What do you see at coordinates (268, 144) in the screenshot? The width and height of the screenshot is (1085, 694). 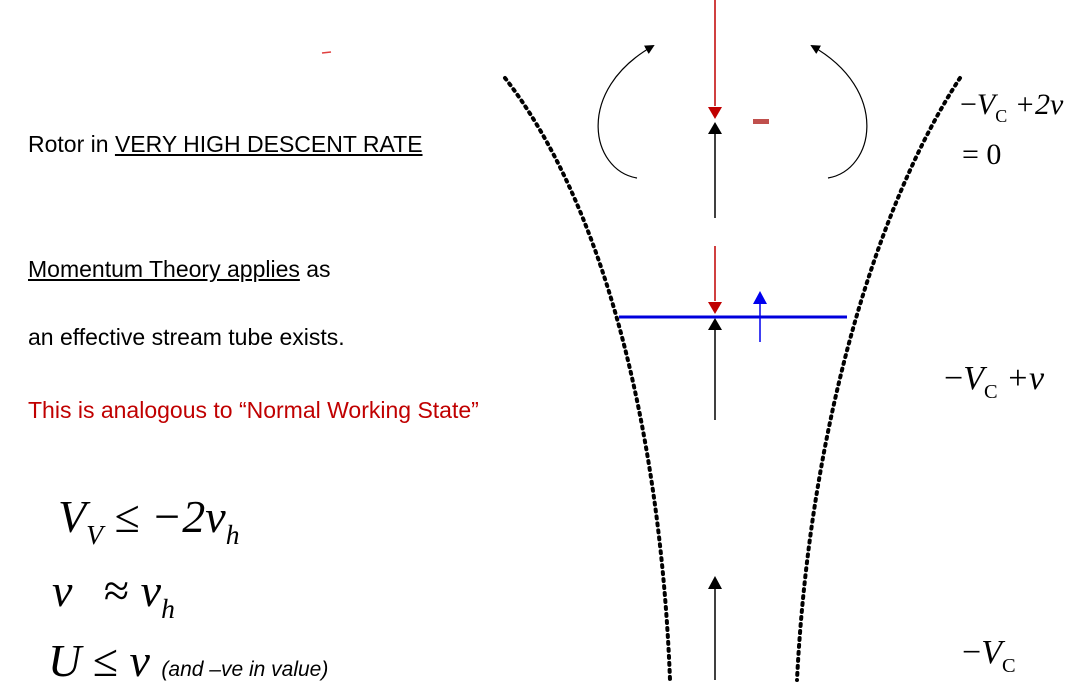 I see `title-underlined: VERY HIGH DESCENT RATE` at bounding box center [268, 144].